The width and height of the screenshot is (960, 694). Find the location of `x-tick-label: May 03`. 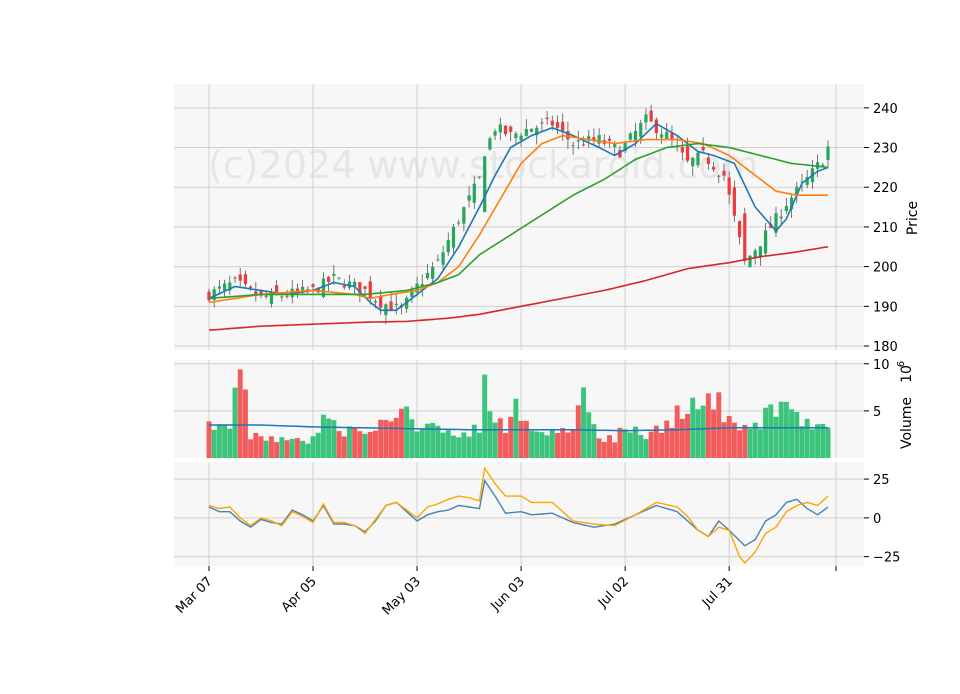

x-tick-label: May 03 is located at coordinates (402, 596).